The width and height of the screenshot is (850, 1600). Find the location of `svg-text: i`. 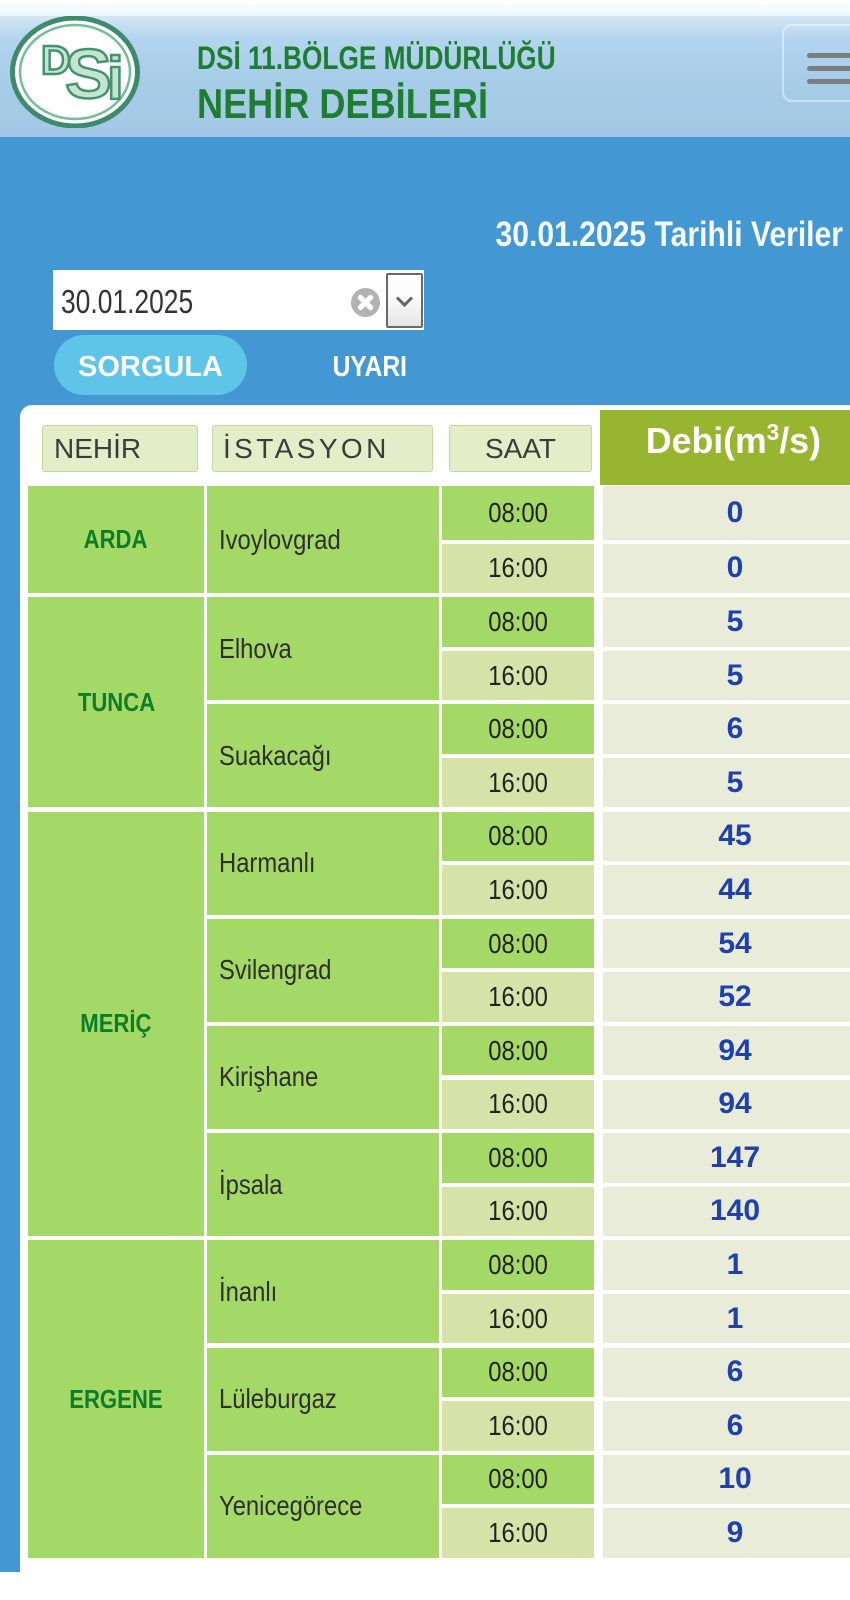

svg-text: i is located at coordinates (115, 78).